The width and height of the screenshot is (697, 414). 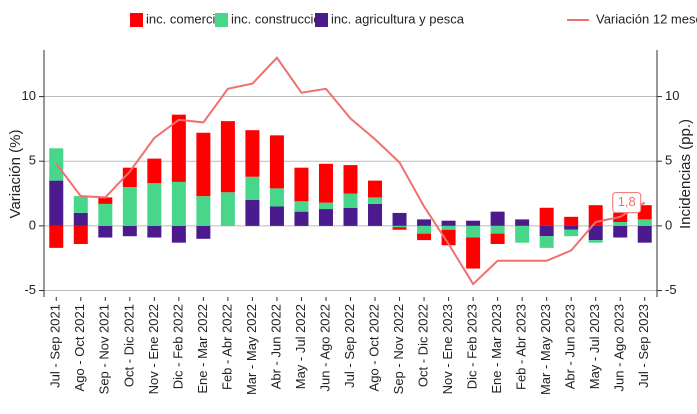 I want to click on x-tick-label: Ago - Oct 2022, so click(x=373, y=347).